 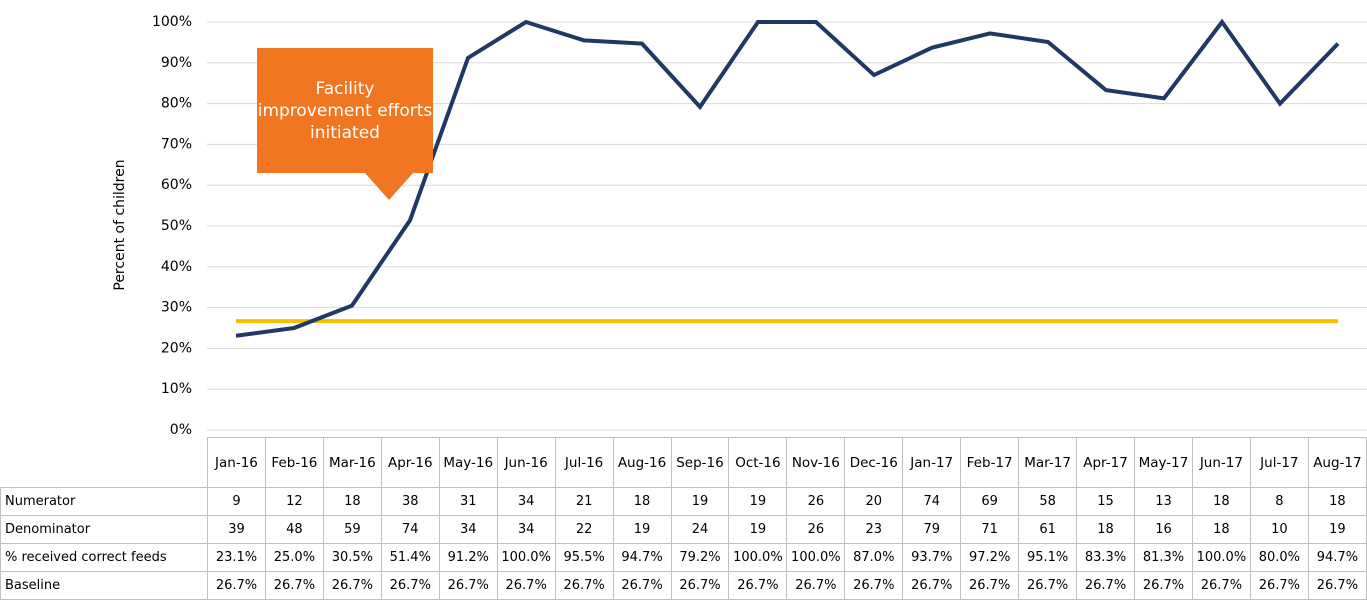 I want to click on category-cell: Jul-16, so click(x=584, y=462).